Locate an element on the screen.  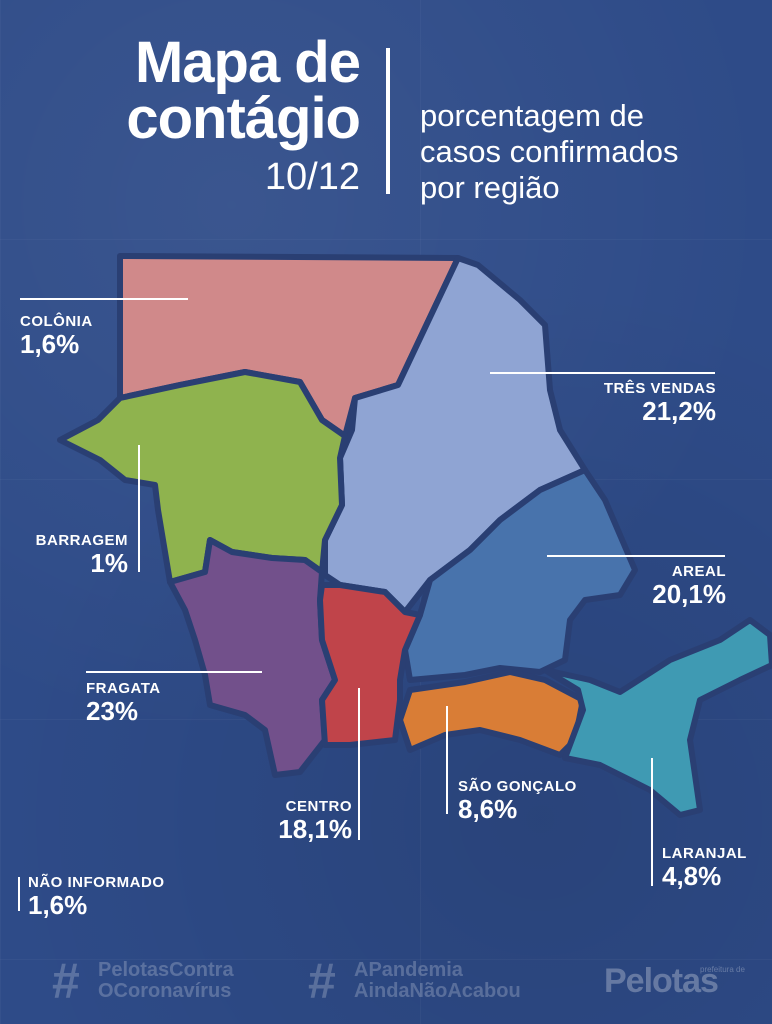
date: 10/12 is located at coordinates (312, 177).